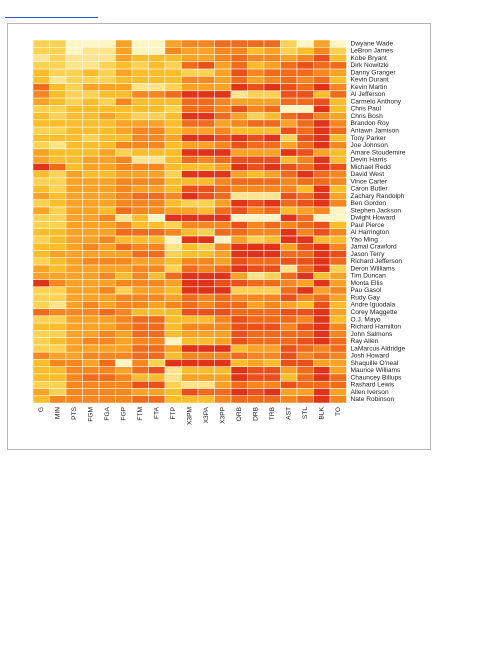  What do you see at coordinates (376, 210) in the screenshot?
I see `row-label: Stephen Jackson` at bounding box center [376, 210].